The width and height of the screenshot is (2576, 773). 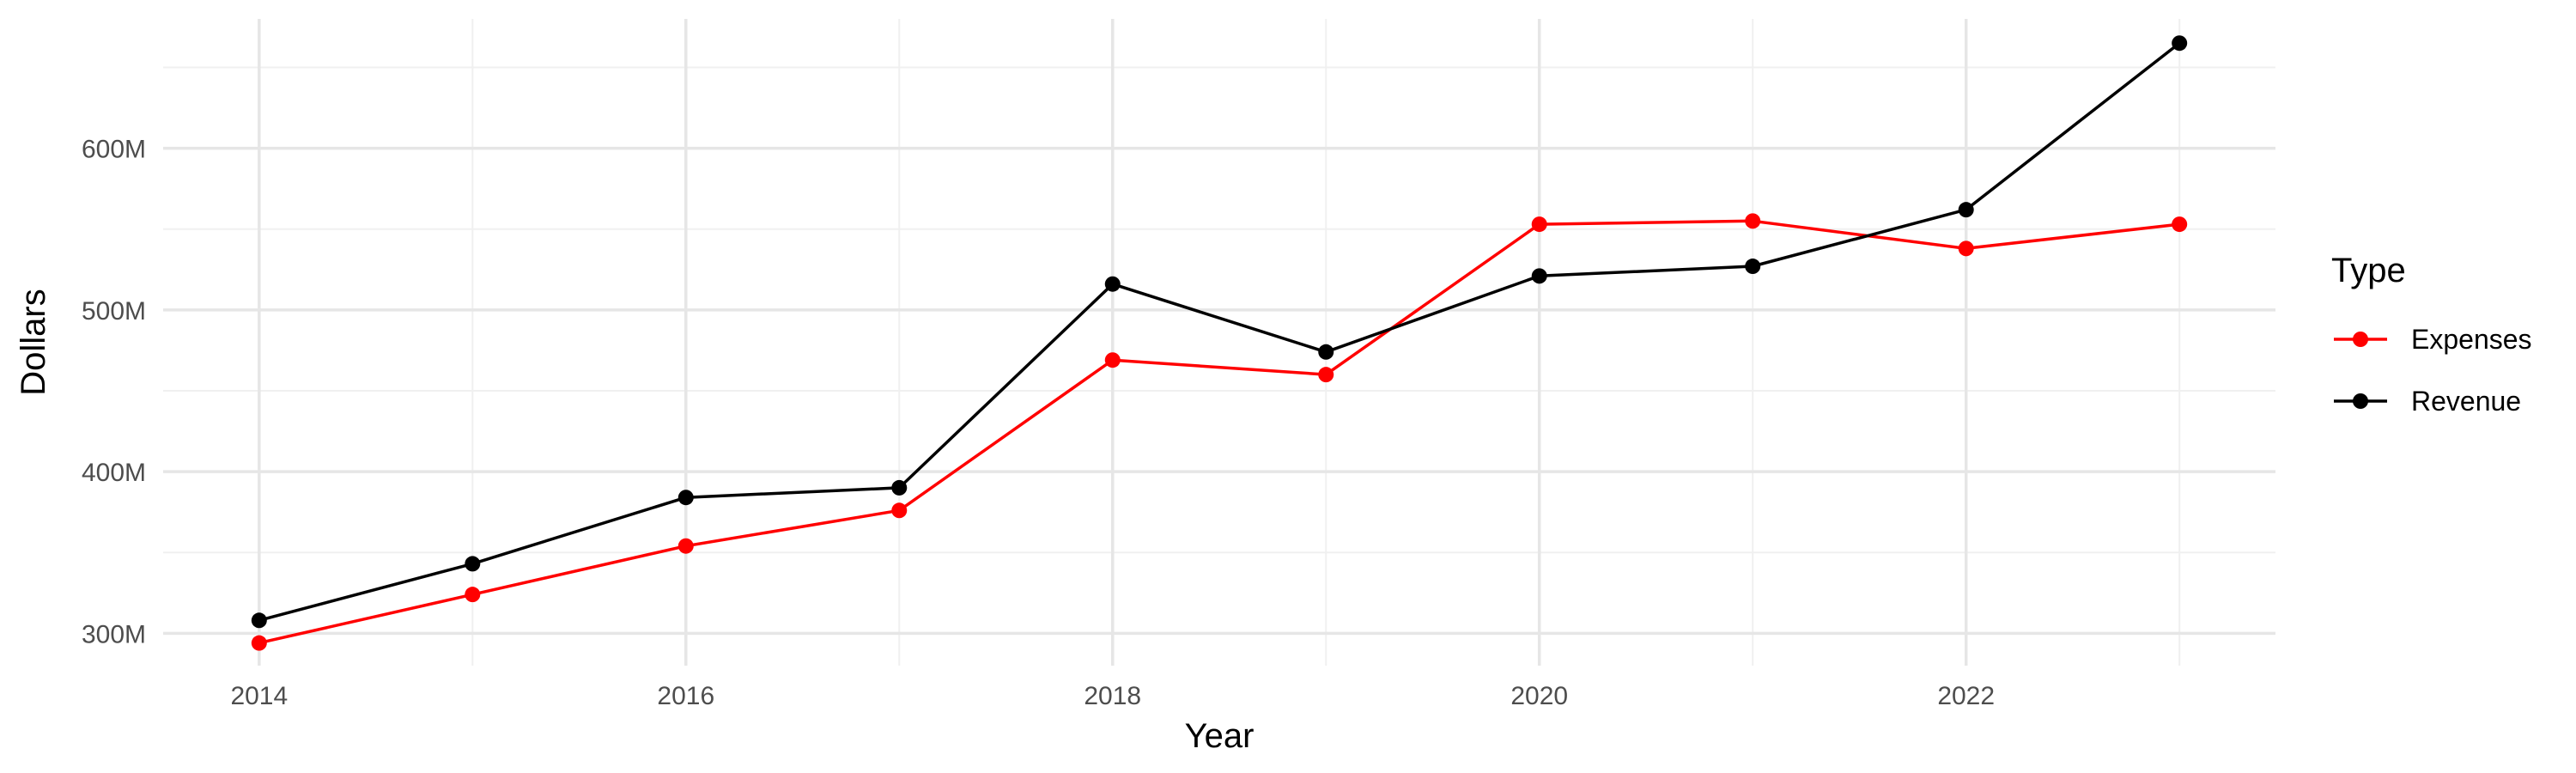 I want to click on legend-label: Revenue, so click(x=2466, y=401).